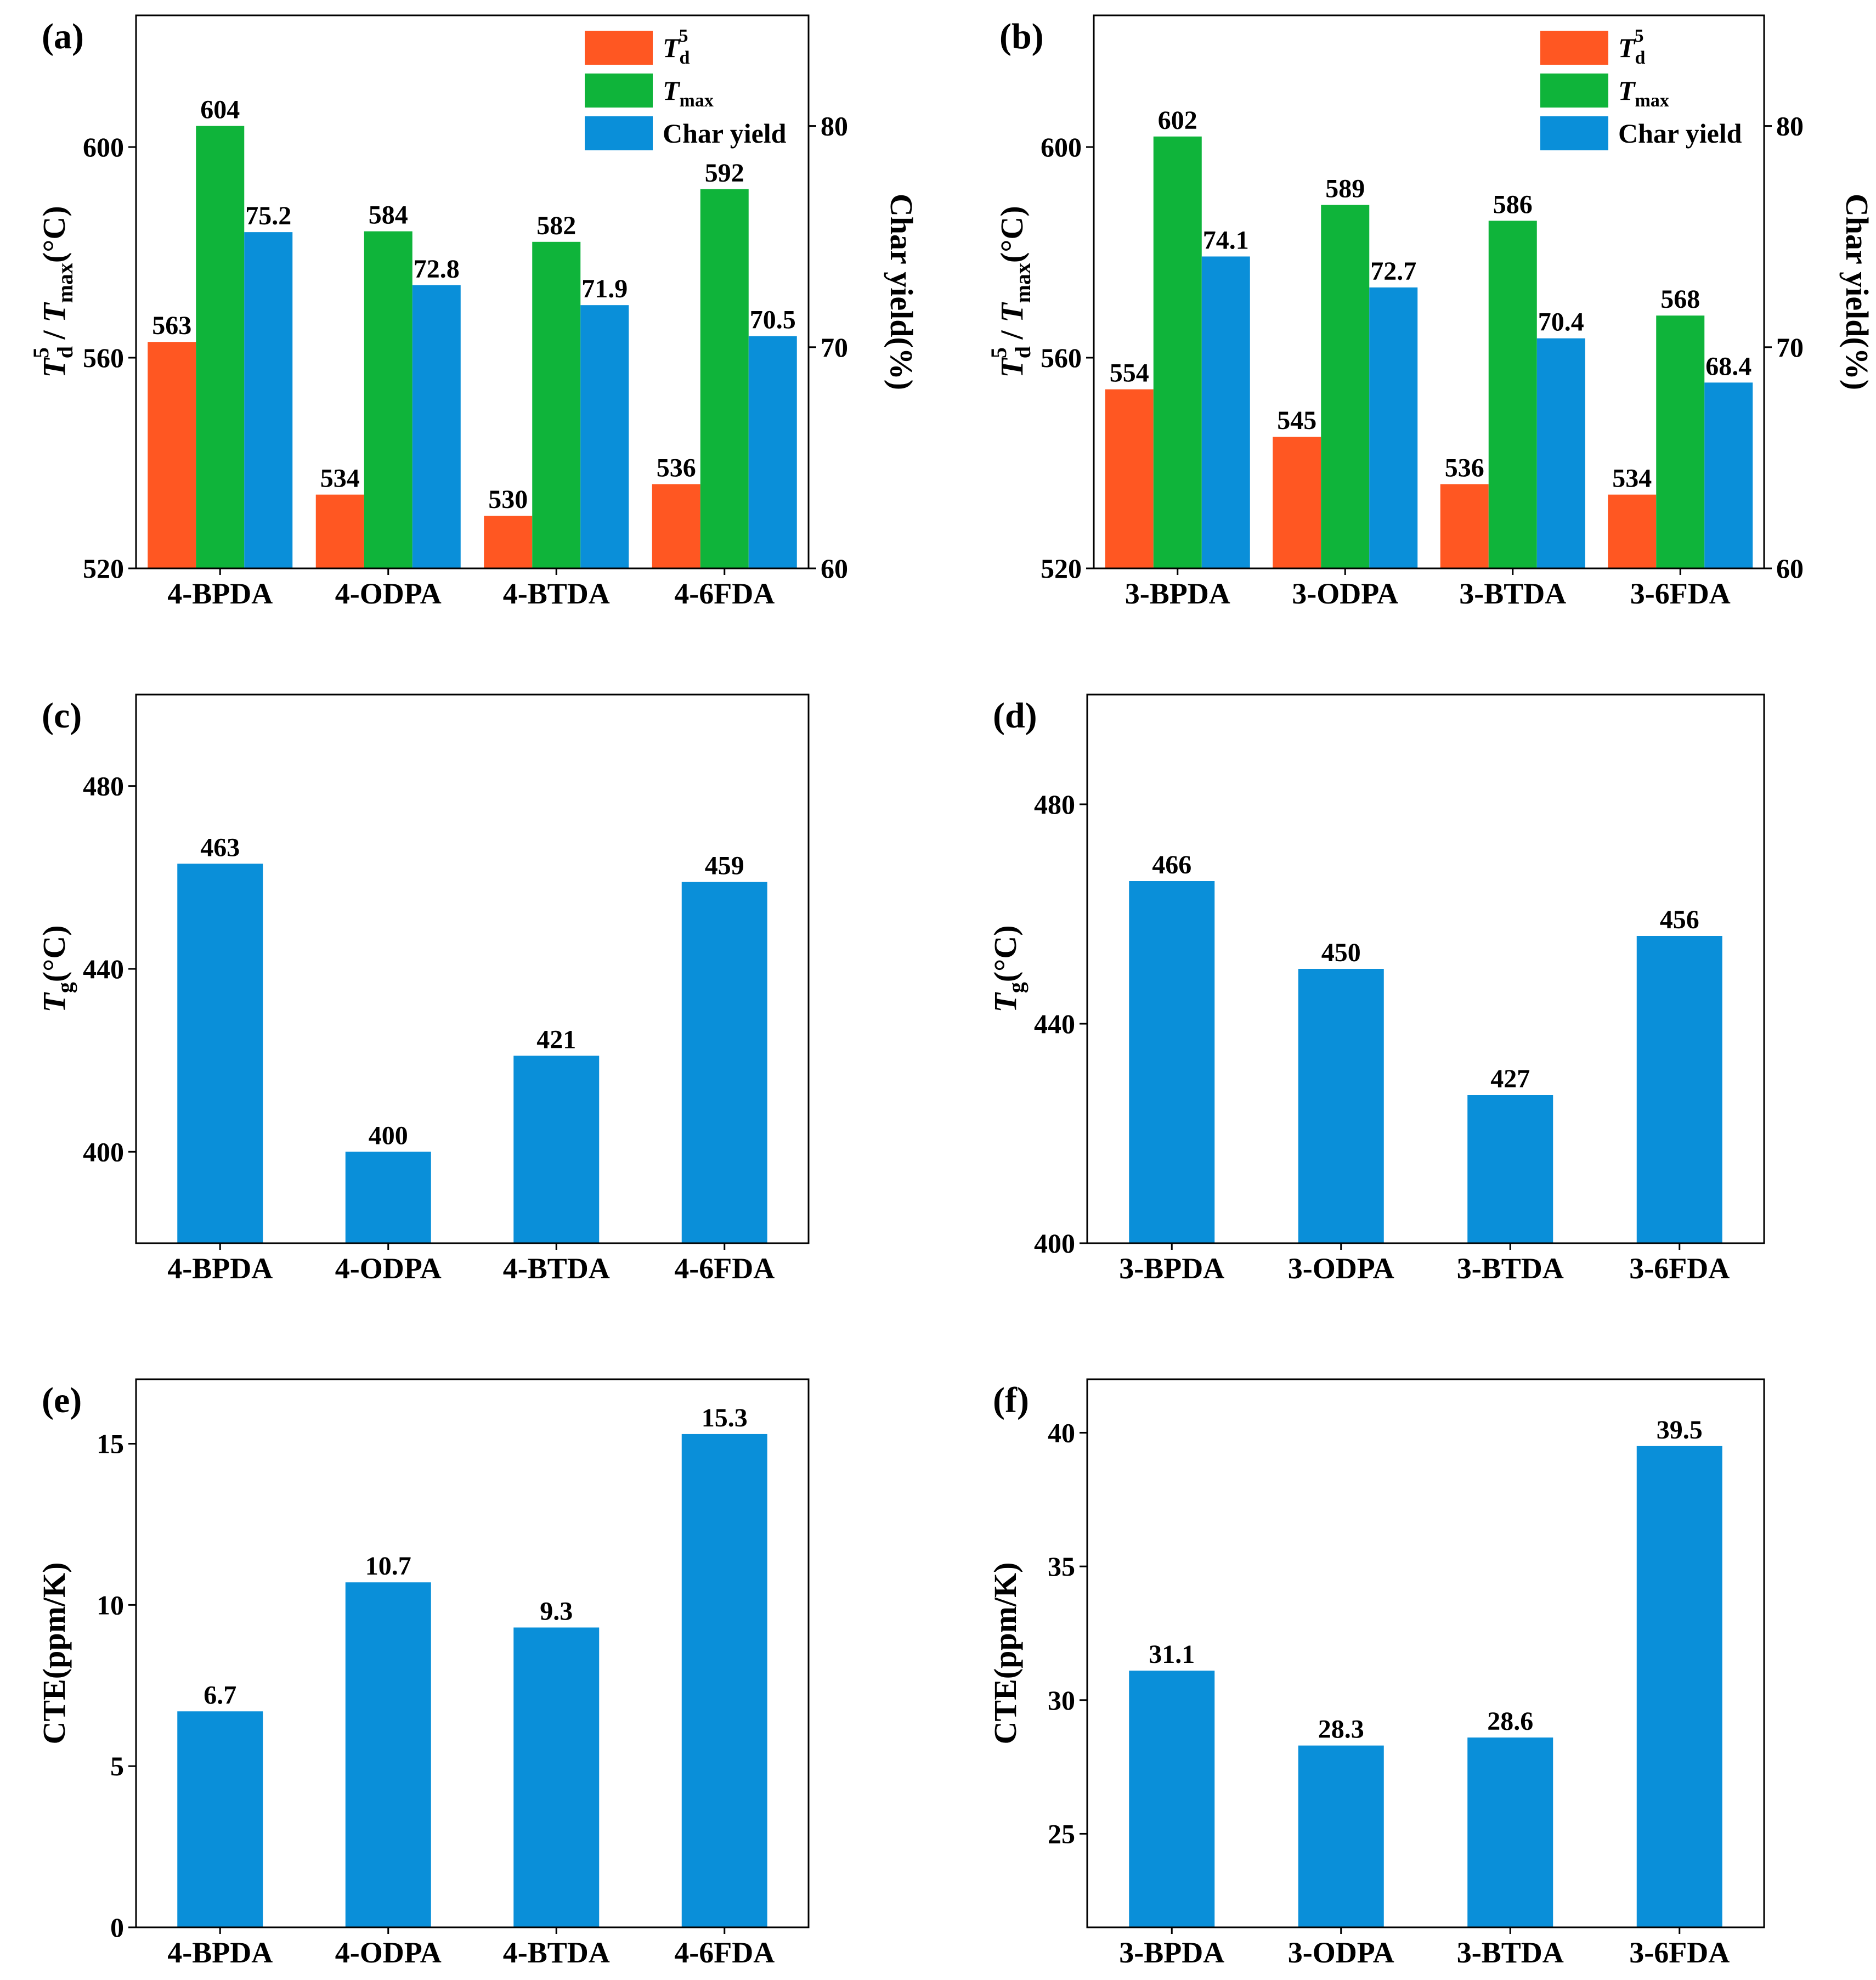  Describe the element at coordinates (1680, 299) in the screenshot. I see `data-label-tmax: 568` at that location.